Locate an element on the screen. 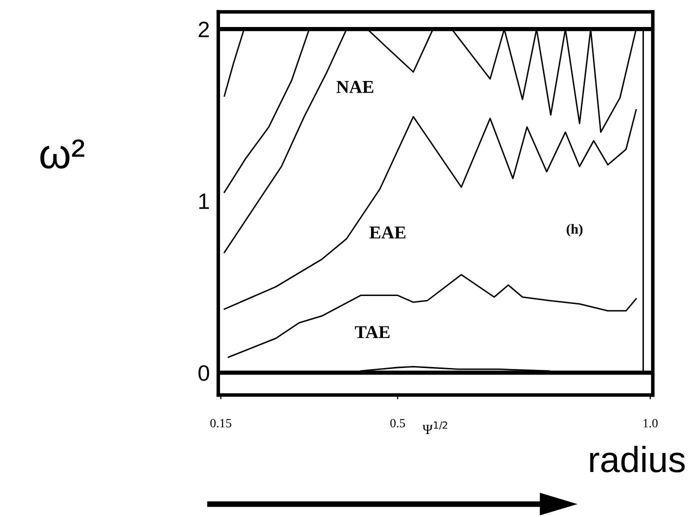 The width and height of the screenshot is (693, 517). y-axis-title: ω² is located at coordinates (62, 154).